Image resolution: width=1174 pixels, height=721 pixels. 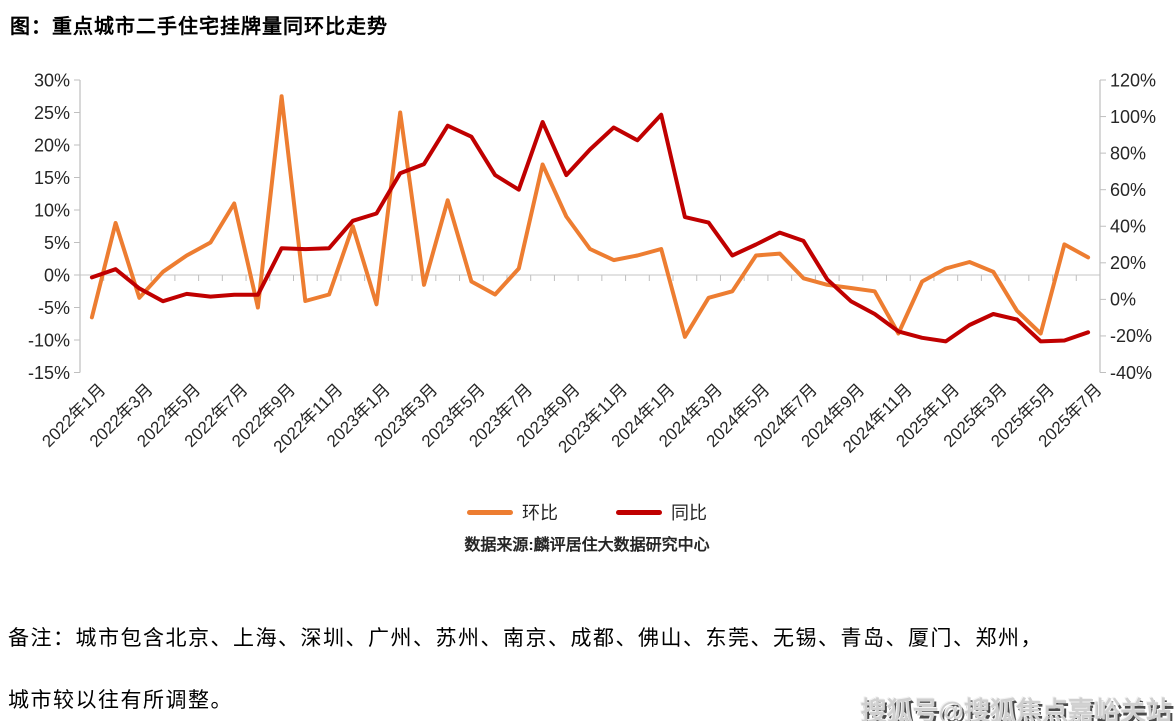 I want to click on note-line2: 城市较以往有所调整。, so click(x=120, y=700).